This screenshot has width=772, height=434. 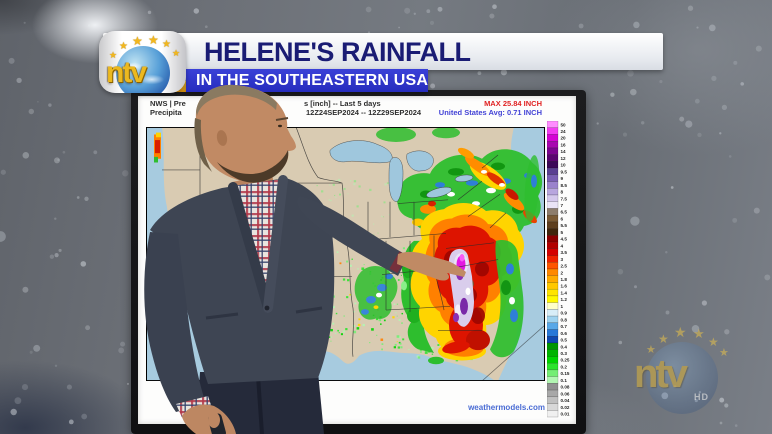 I want to click on colorbar-value: 3.5, so click(x=564, y=252).